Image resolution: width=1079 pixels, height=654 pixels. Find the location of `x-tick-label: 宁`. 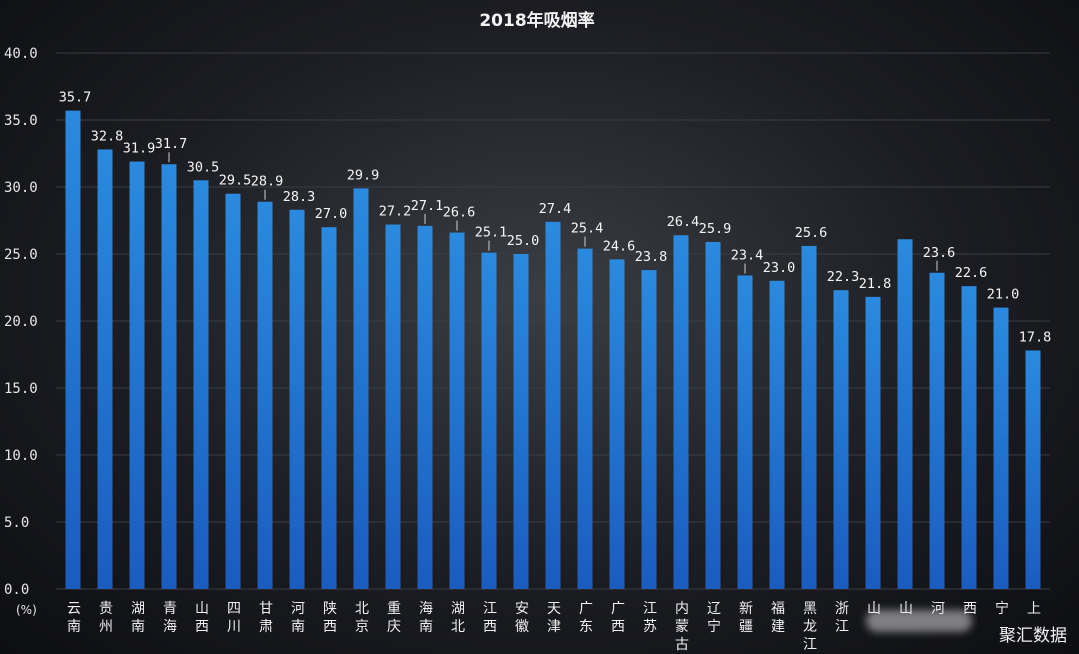

x-tick-label: 宁 is located at coordinates (1002, 608).